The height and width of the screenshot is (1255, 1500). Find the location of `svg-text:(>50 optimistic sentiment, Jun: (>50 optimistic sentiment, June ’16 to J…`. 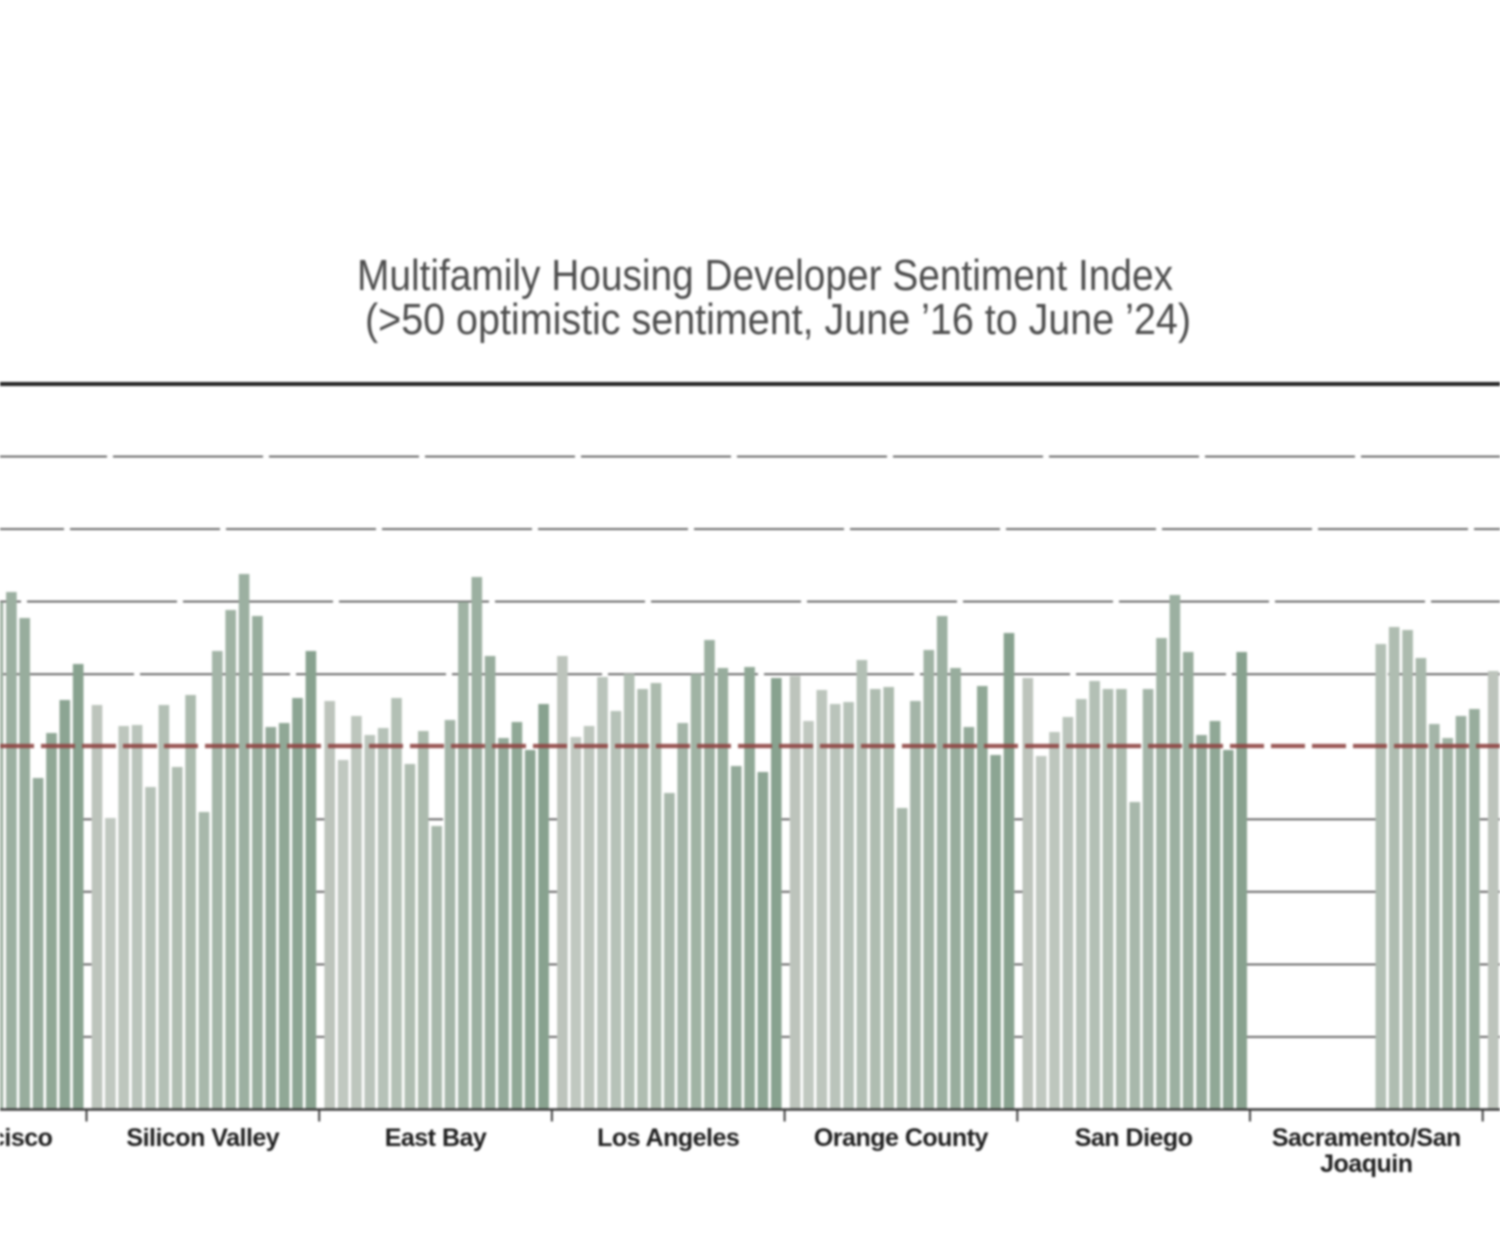

svg-text:(>50 optimistic sentiment, Jun: (>50 optimistic sentiment, June ’16 to J… is located at coordinates (778, 319).